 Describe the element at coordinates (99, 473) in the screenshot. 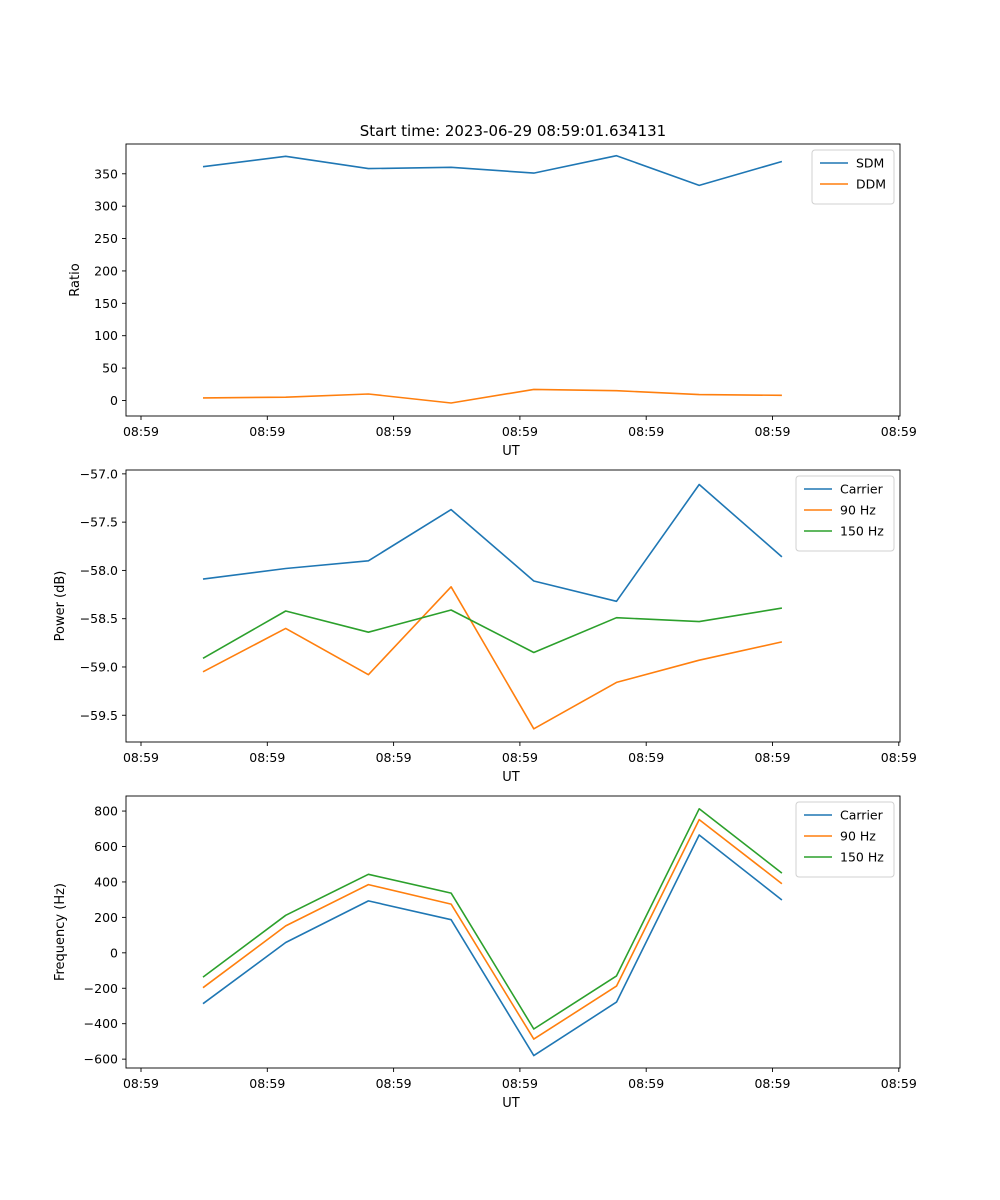

I see `y-tick-label: −57.0` at that location.